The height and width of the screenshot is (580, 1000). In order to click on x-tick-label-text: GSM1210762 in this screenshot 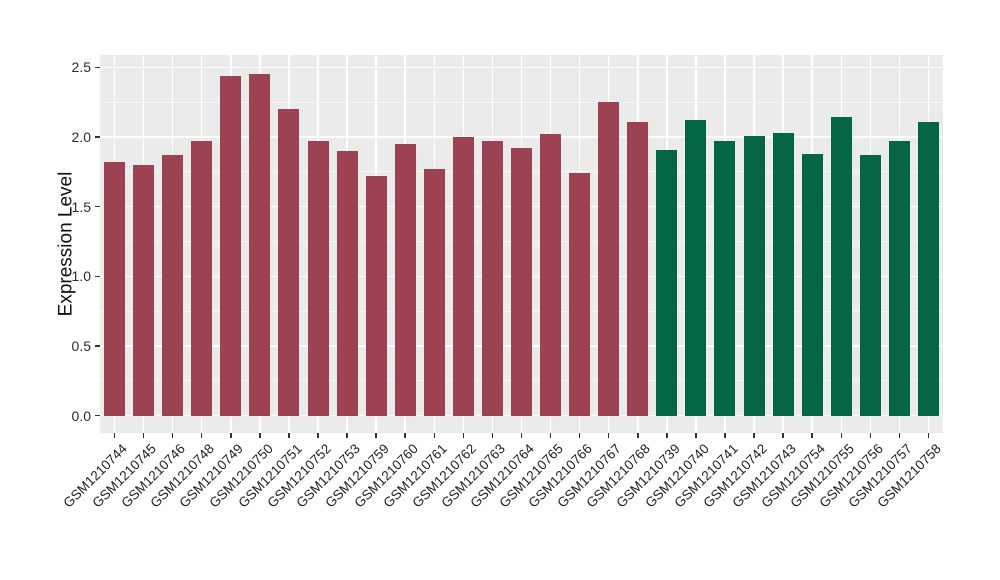, I will do `click(444, 476)`.